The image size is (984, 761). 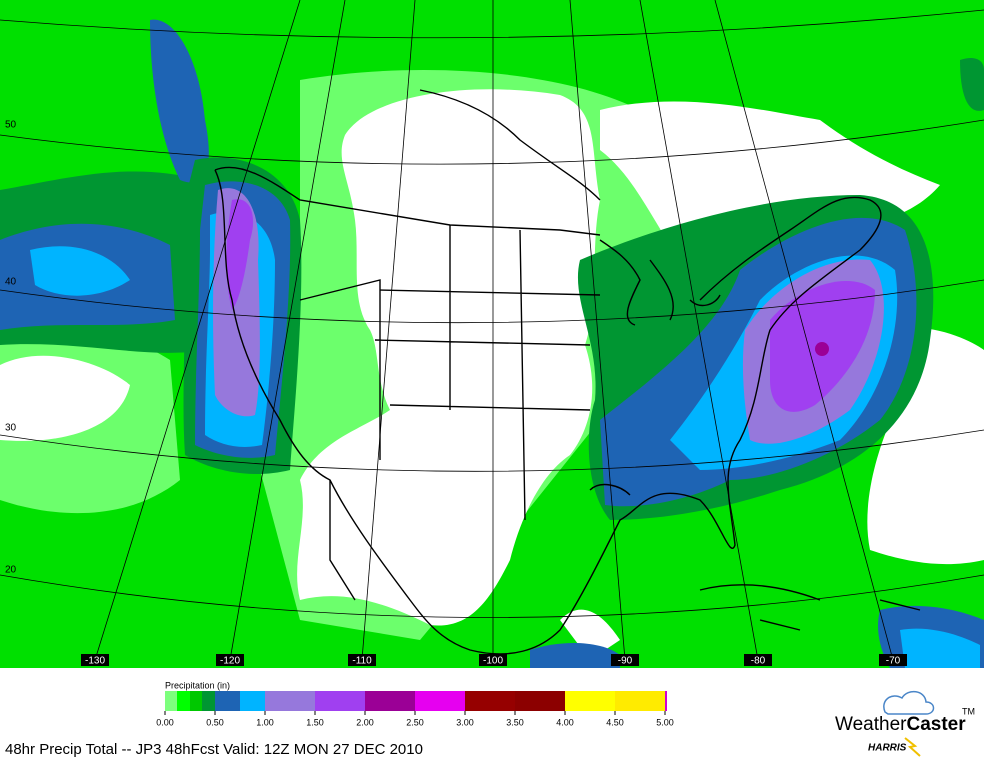 What do you see at coordinates (11, 348) in the screenshot?
I see `latitude-labels: 50 40 30 20` at bounding box center [11, 348].